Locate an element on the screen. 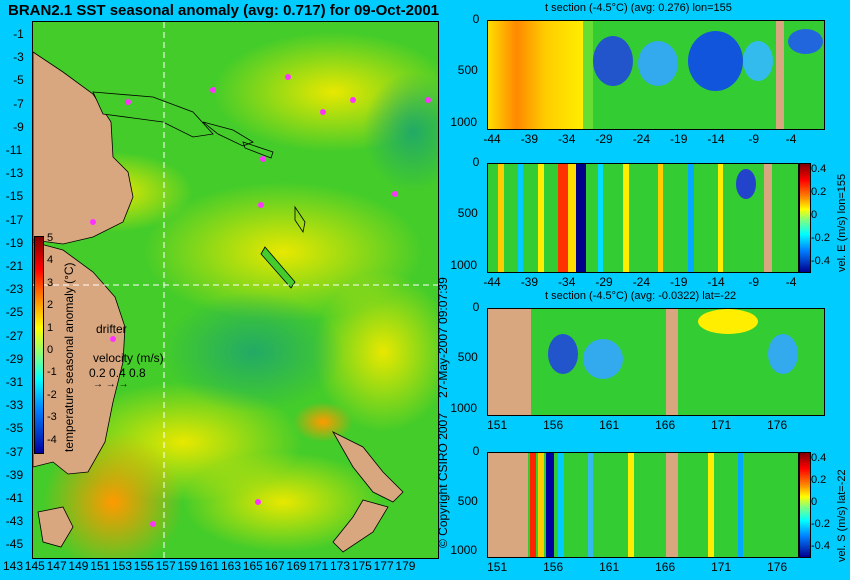  map-x-tick: 161 is located at coordinates (209, 566).